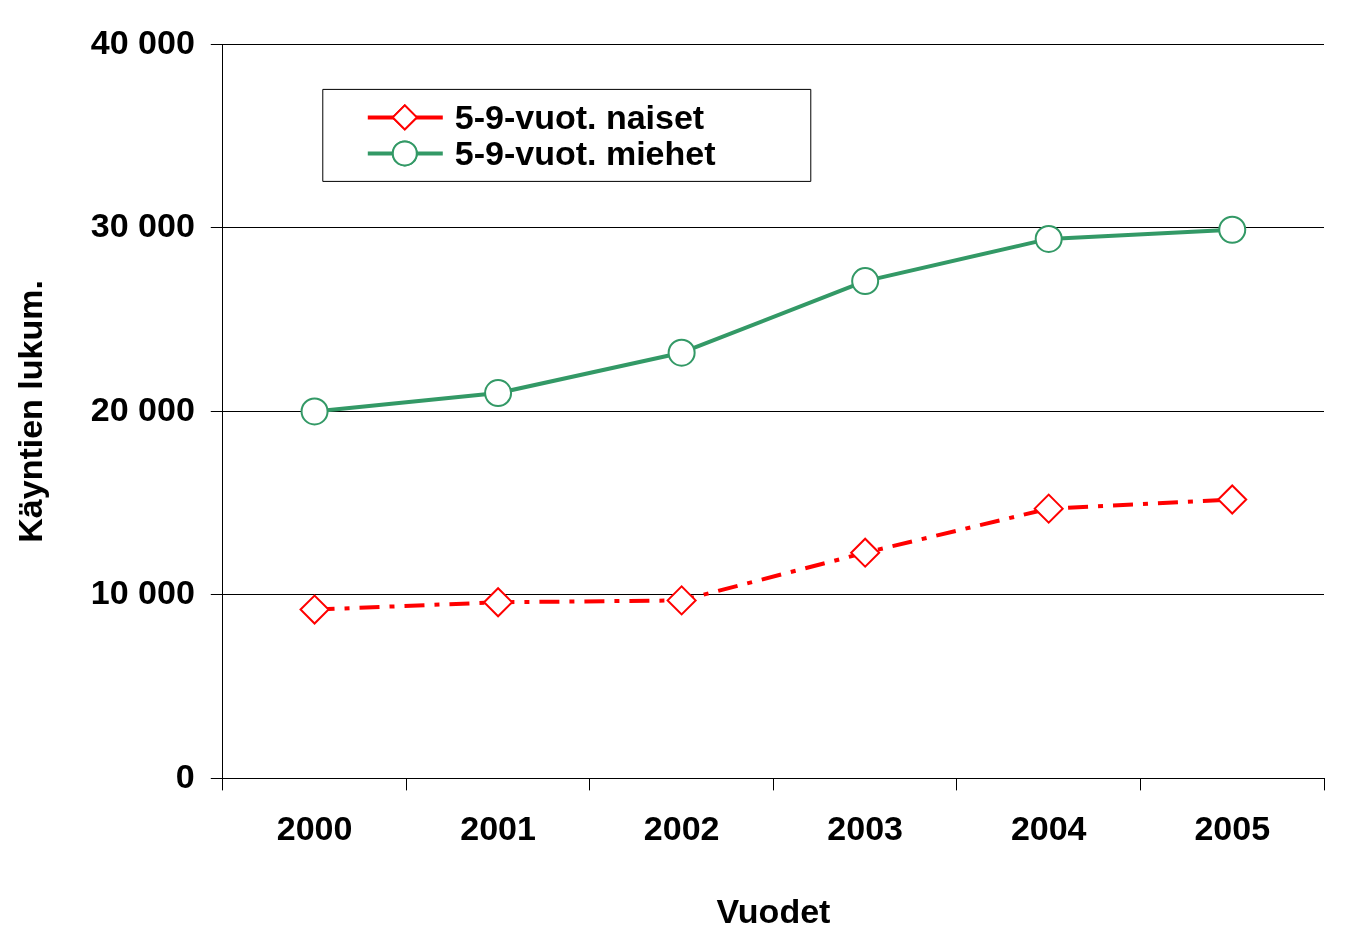  Describe the element at coordinates (142, 592) in the screenshot. I see `y-tick-label: 10 000` at that location.